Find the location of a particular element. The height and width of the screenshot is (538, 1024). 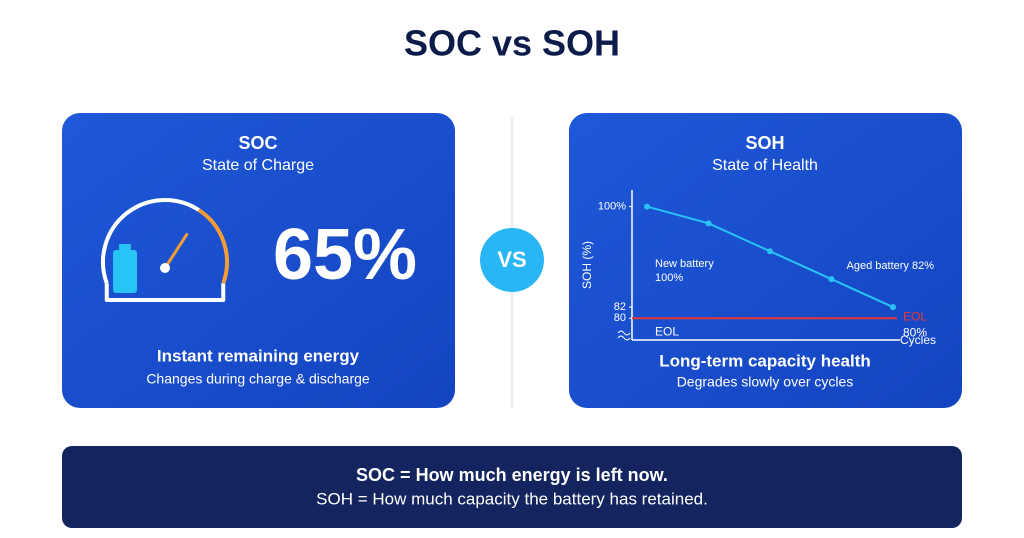

eol-left-label: EOL is located at coordinates (667, 331).